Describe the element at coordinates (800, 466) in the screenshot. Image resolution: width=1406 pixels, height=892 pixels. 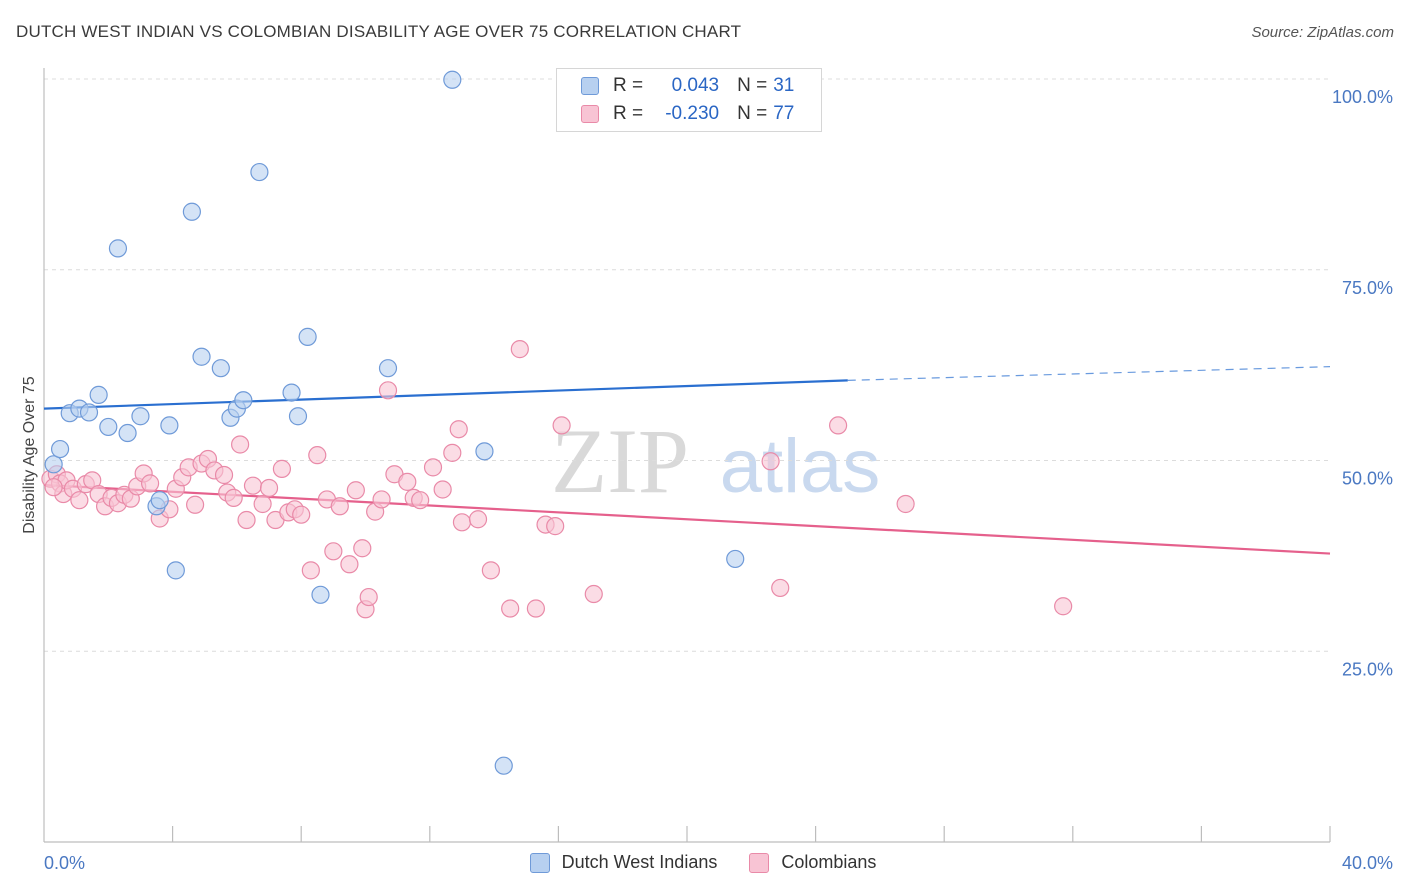
I see `watermark-atlas: atlas` at that location.